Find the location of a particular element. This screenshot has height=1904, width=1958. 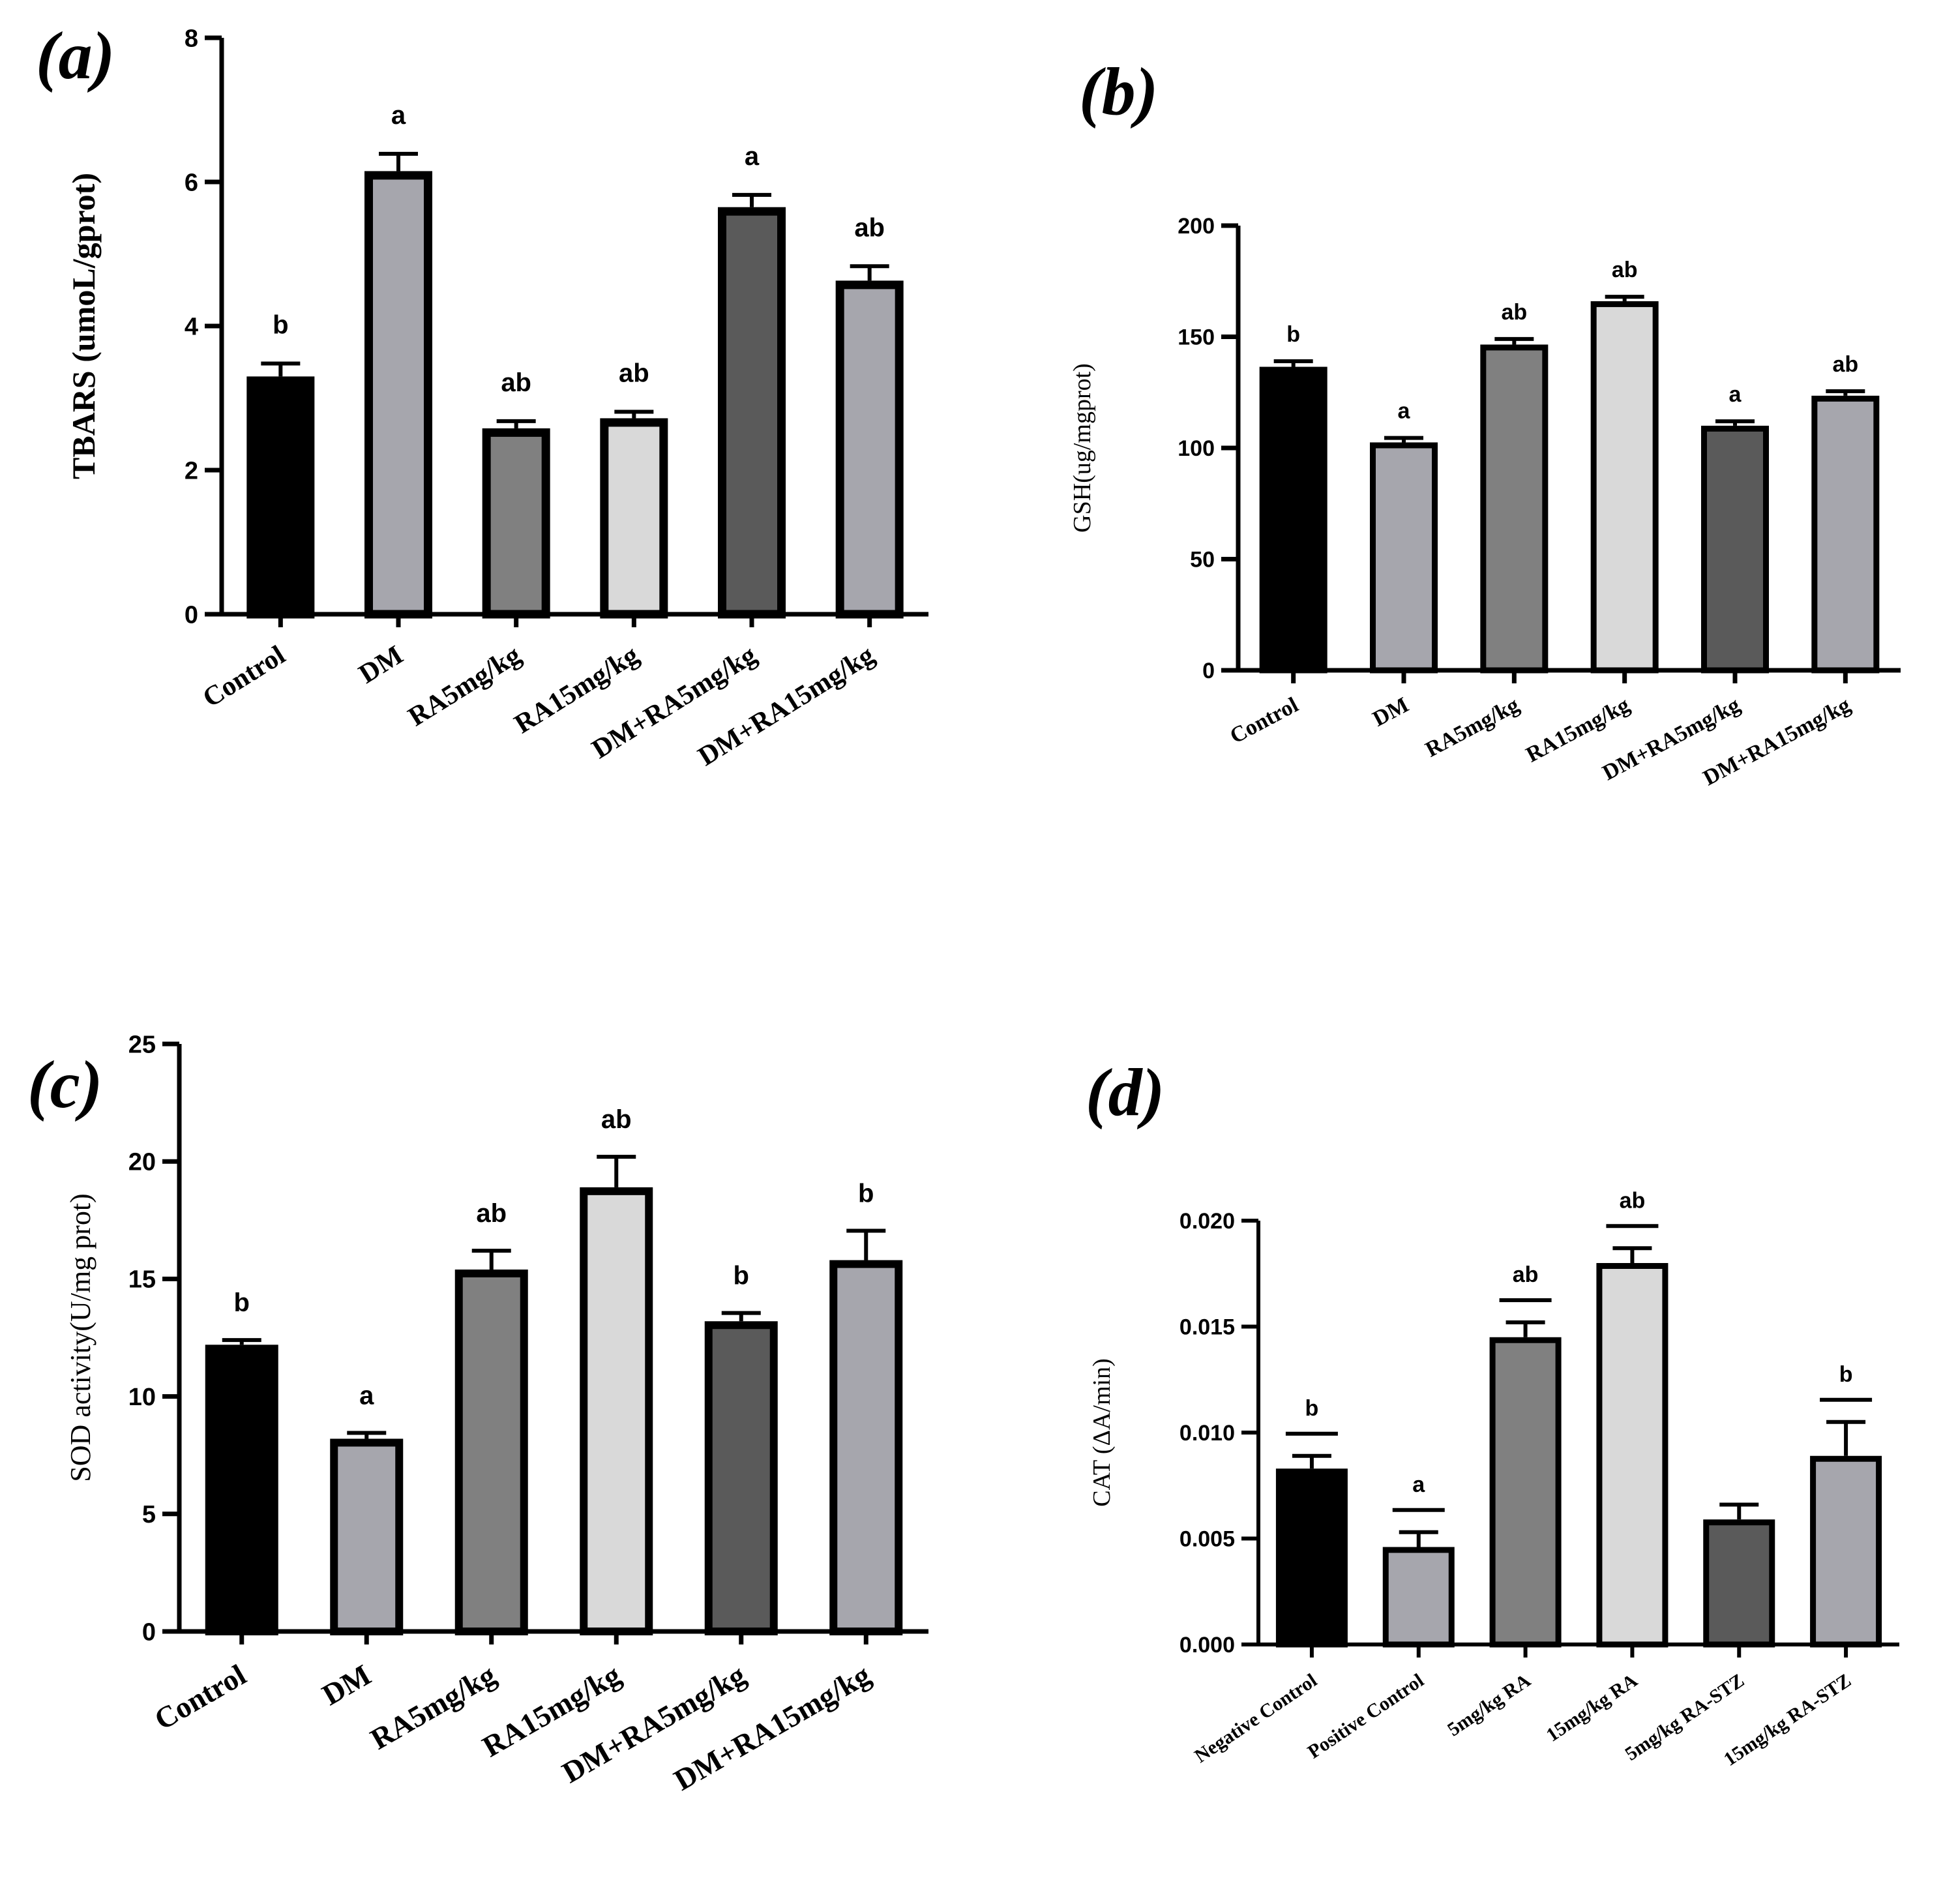

panel-letter: (d) is located at coordinates (1125, 1092).